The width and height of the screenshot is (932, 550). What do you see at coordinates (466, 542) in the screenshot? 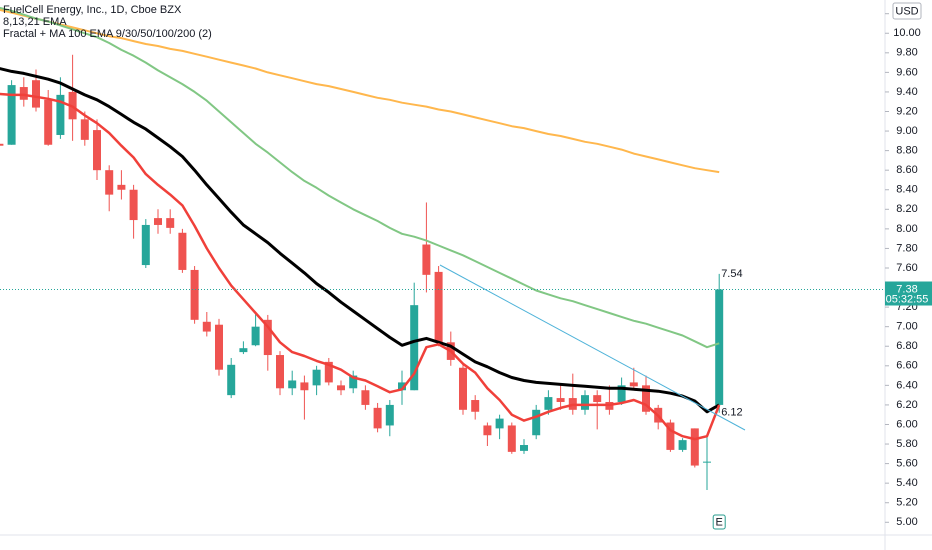
I see `time-axis-panel` at bounding box center [466, 542].